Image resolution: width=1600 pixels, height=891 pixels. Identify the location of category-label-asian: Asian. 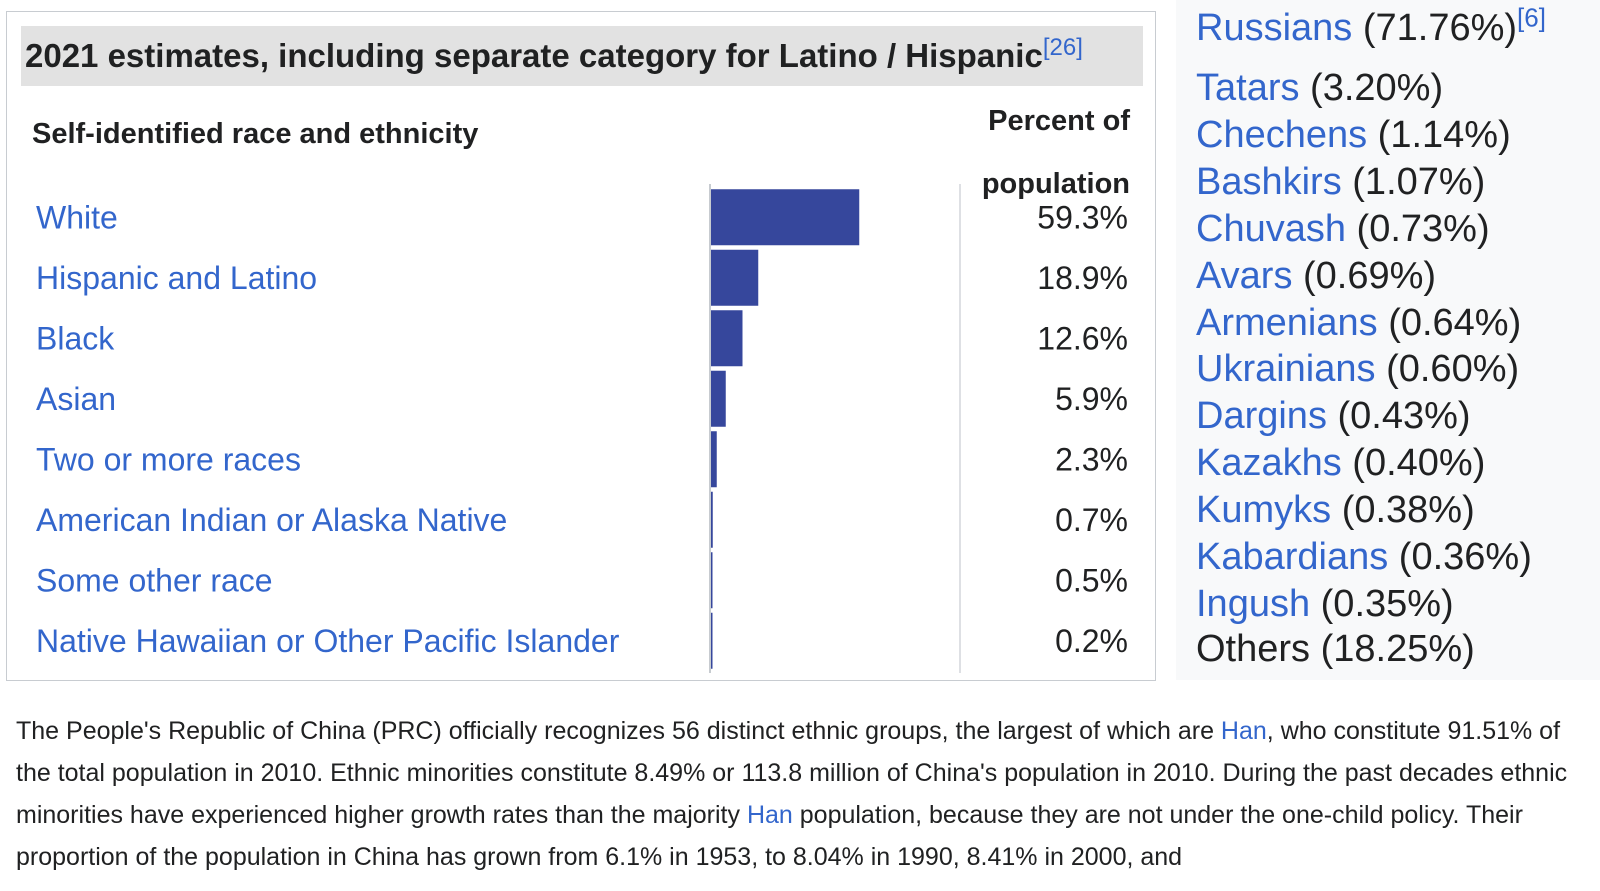
(76, 399).